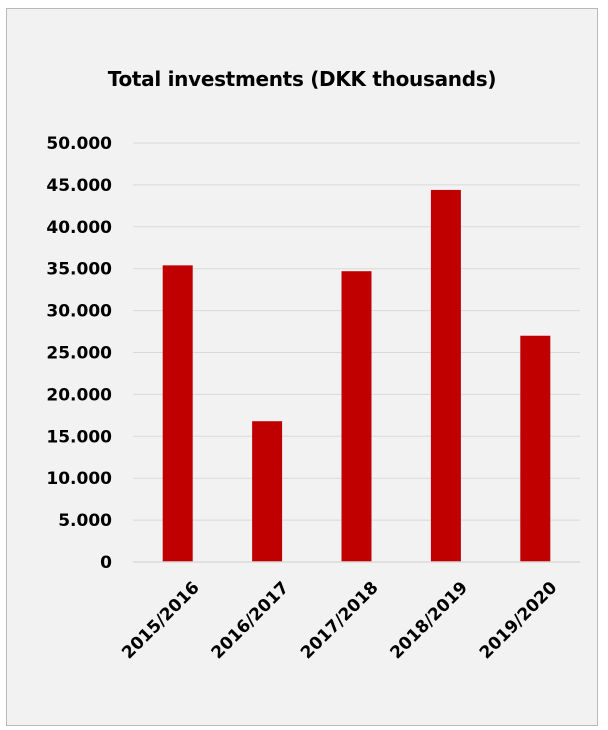 The width and height of the screenshot is (608, 730). What do you see at coordinates (519, 621) in the screenshot?
I see `x-tick-label: 2019/2020` at bounding box center [519, 621].